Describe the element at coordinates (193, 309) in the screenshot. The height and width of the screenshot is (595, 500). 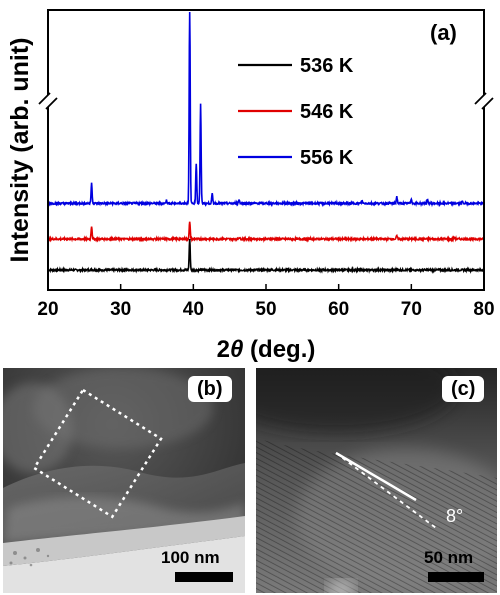
I see `x-tick-label-40: 40` at that location.